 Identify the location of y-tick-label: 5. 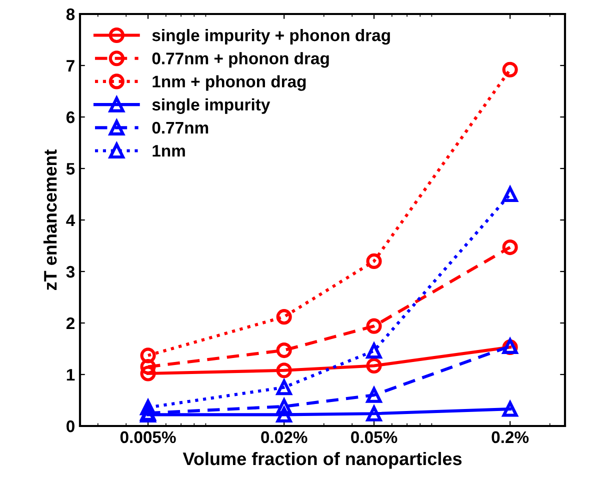
(70, 169).